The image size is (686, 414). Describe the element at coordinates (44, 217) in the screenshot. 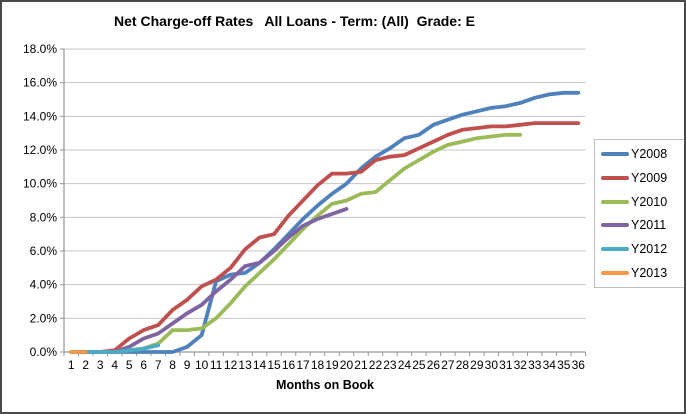

I see `y-tick-label: 8.0%` at that location.